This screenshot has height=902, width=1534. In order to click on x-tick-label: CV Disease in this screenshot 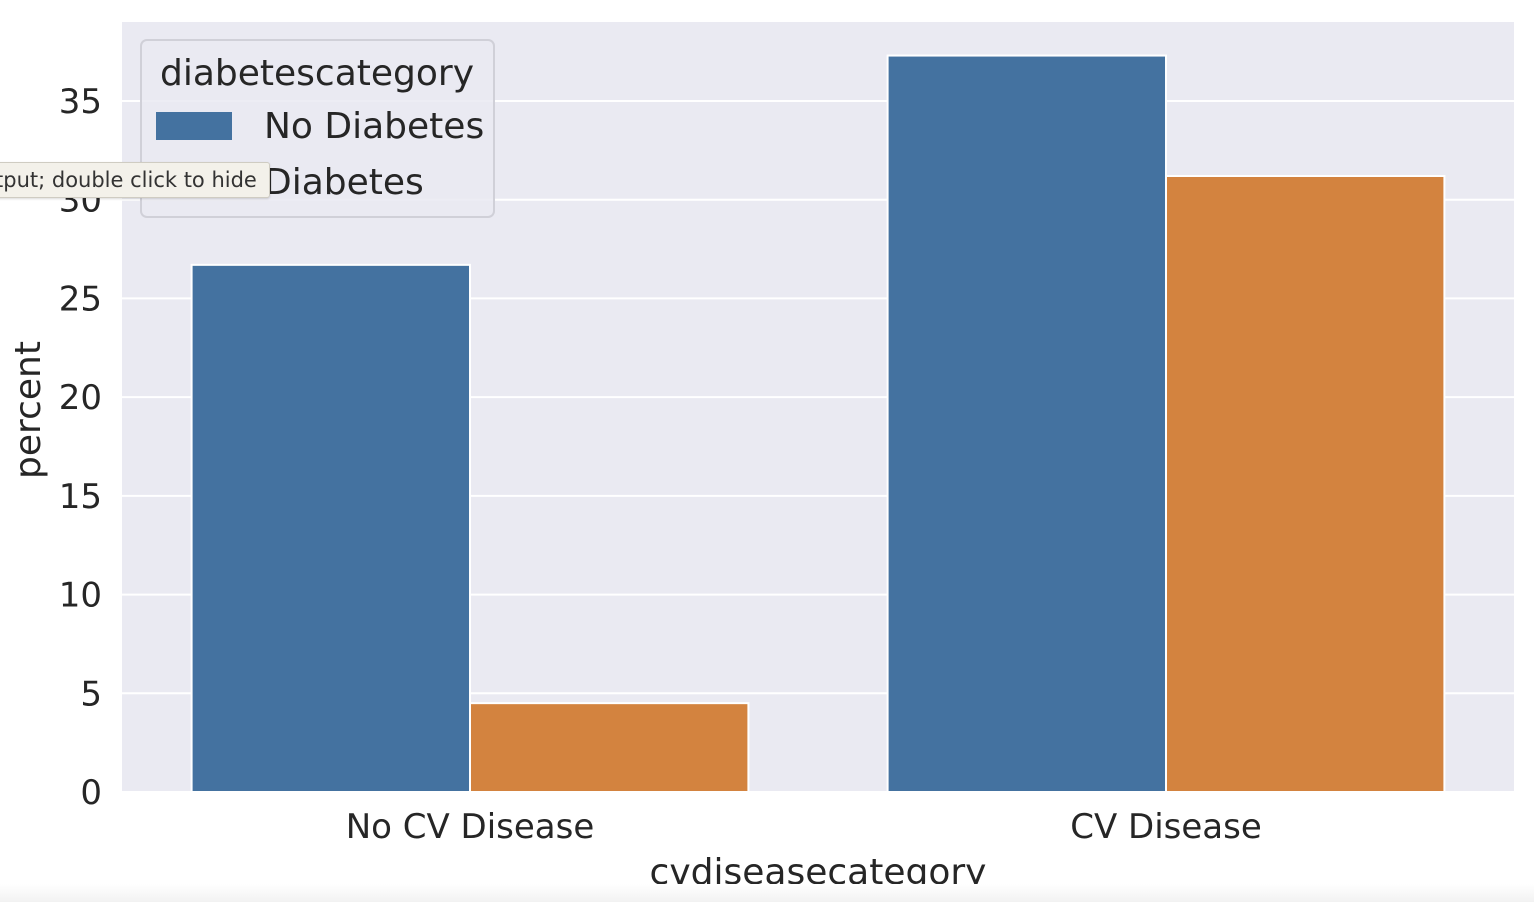, I will do `click(1166, 827)`.